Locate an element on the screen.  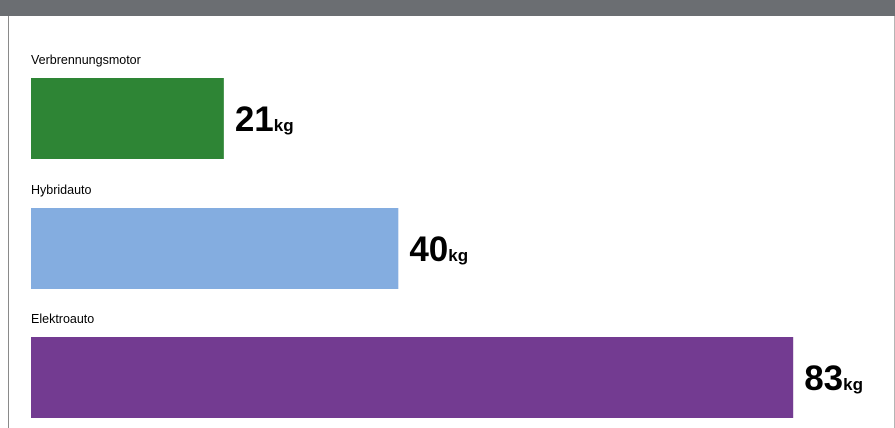
category-label: Hybridauto is located at coordinates (61, 190).